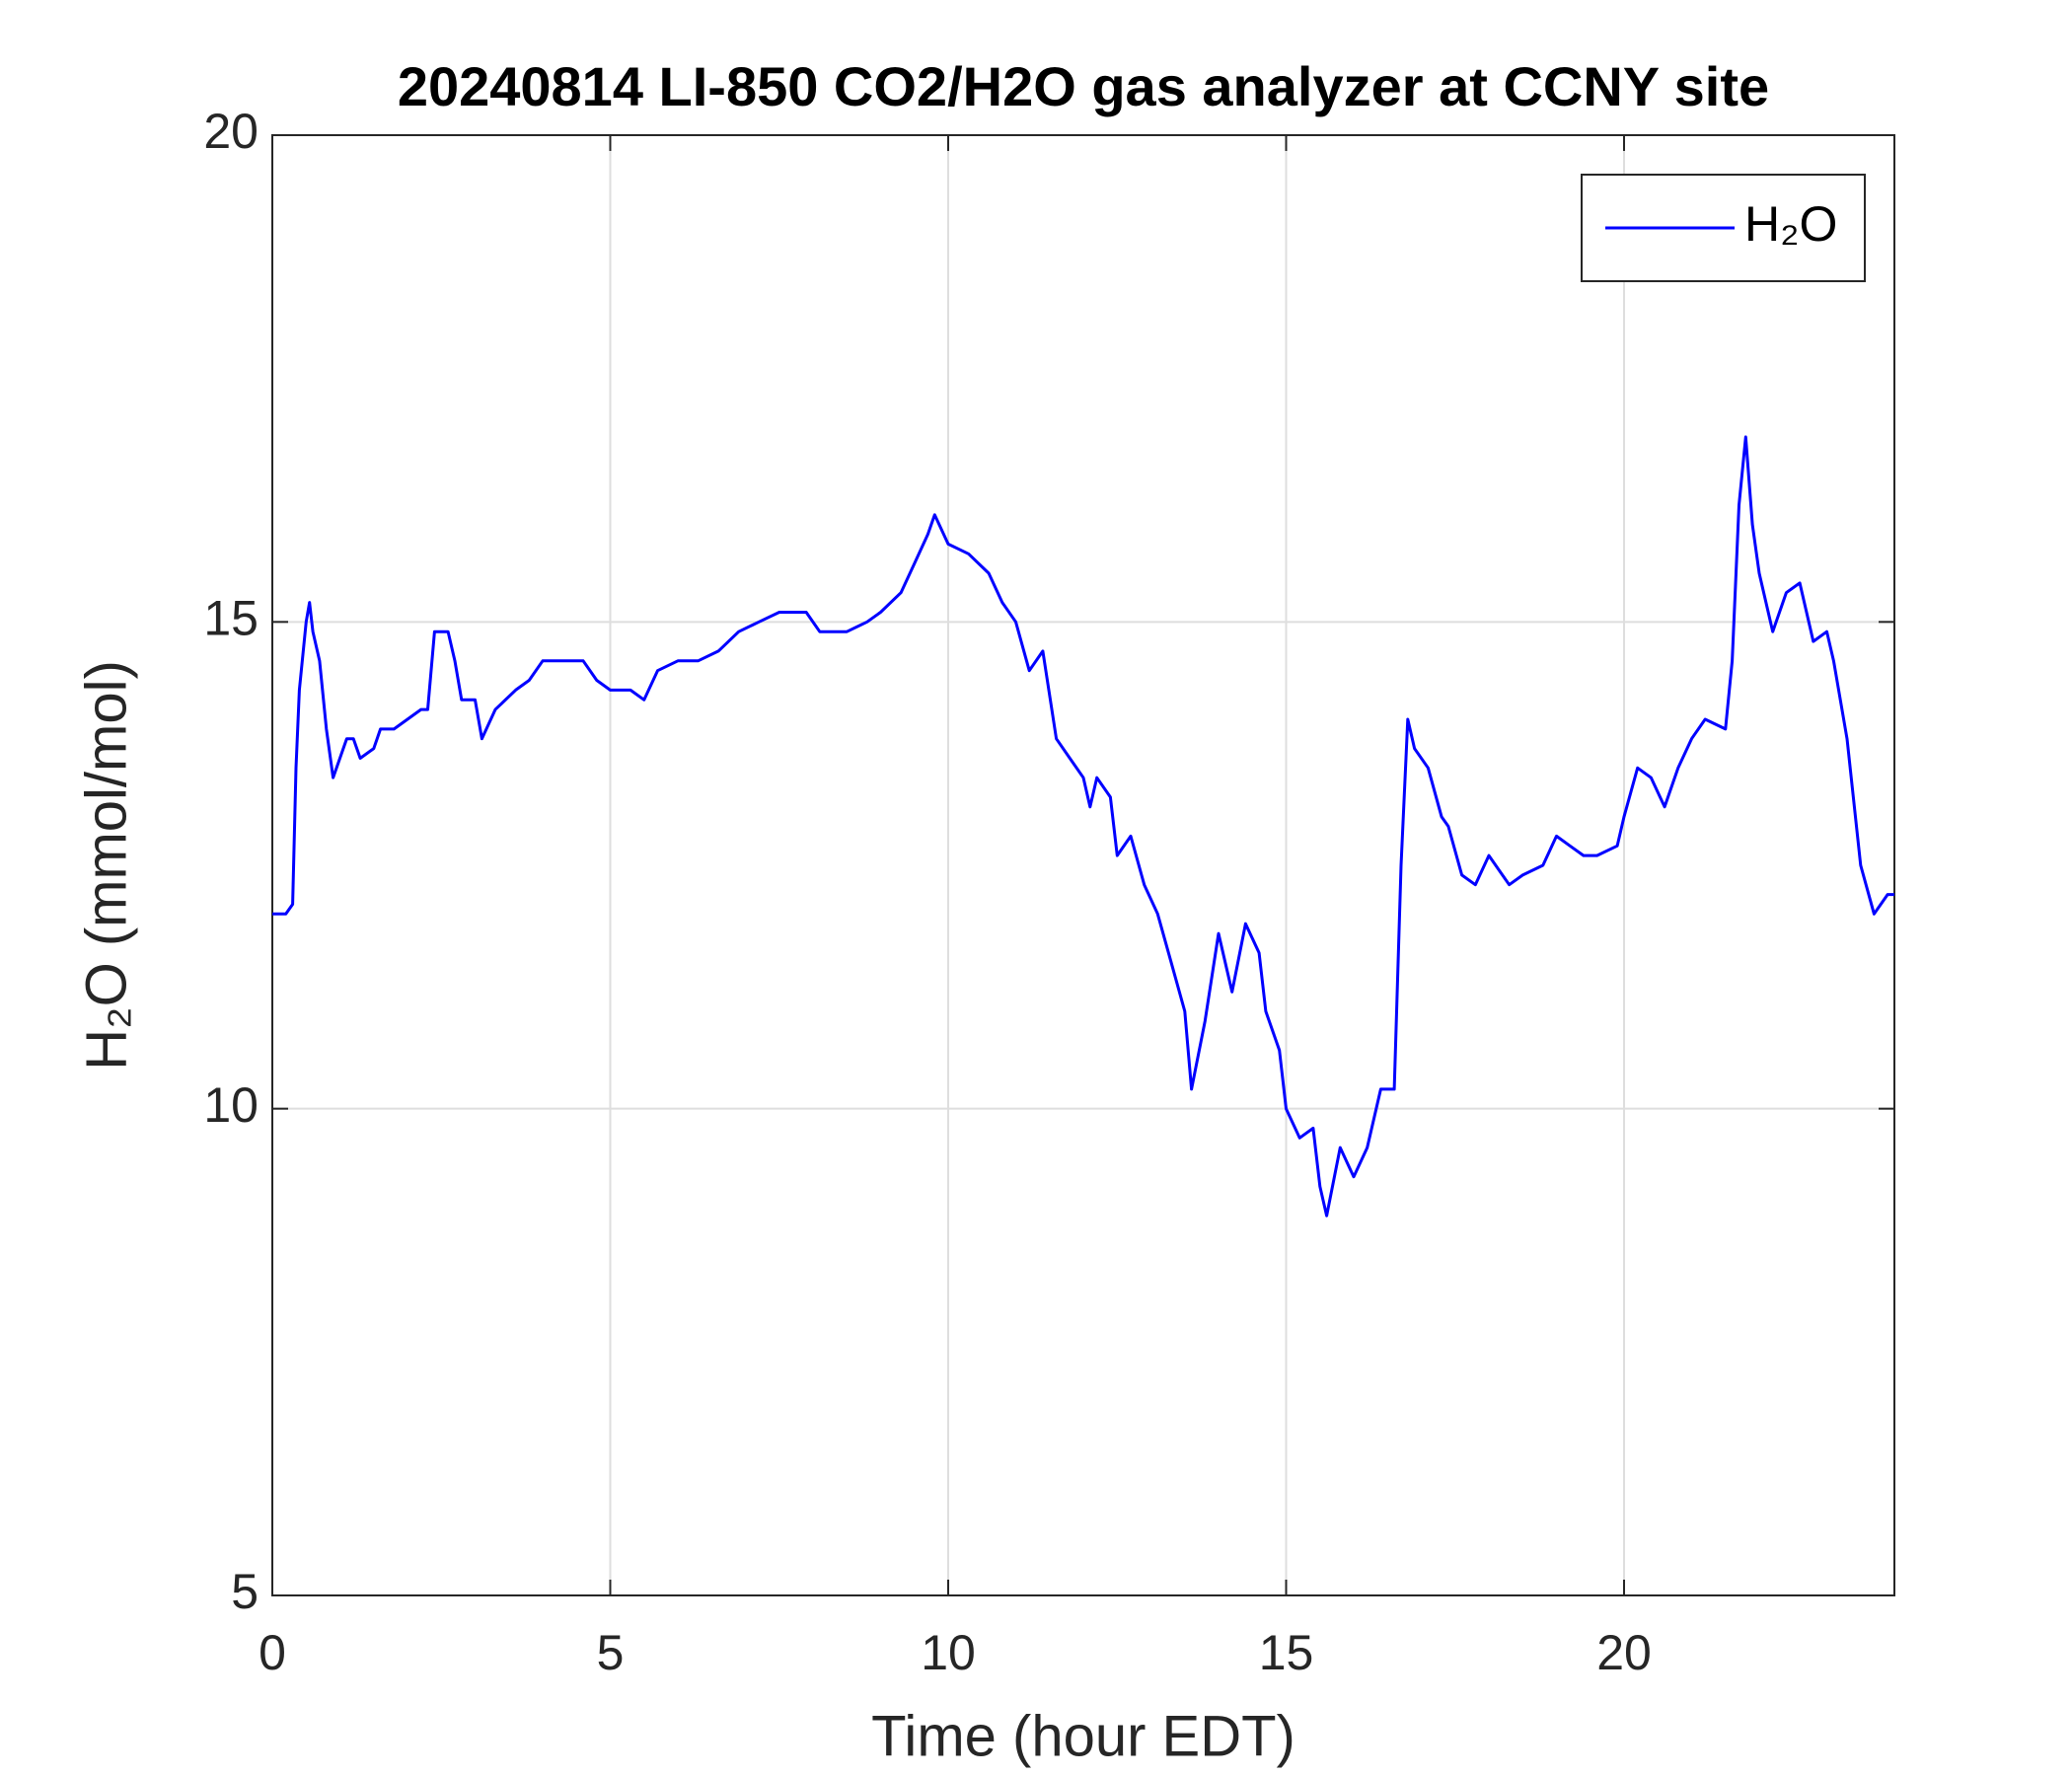  Describe the element at coordinates (245, 1592) in the screenshot. I see `y-tick-label: 5` at that location.